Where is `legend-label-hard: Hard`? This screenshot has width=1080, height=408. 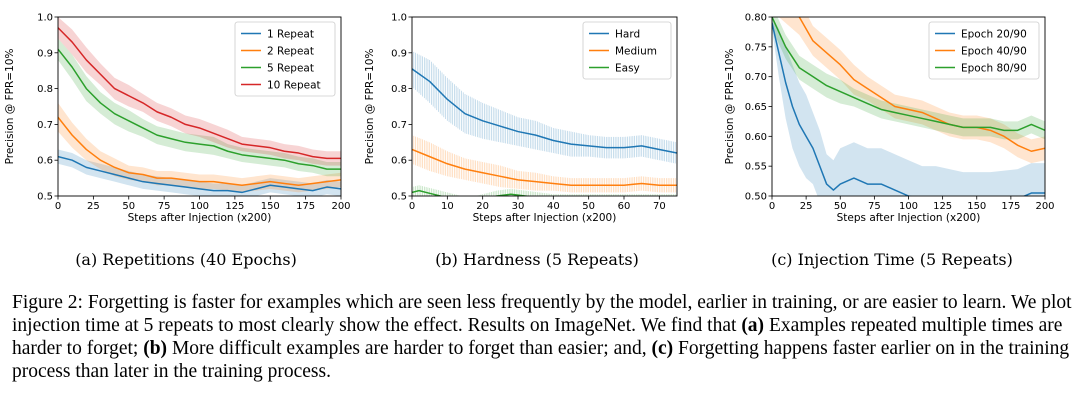
legend-label-hard: Hard is located at coordinates (627, 34).